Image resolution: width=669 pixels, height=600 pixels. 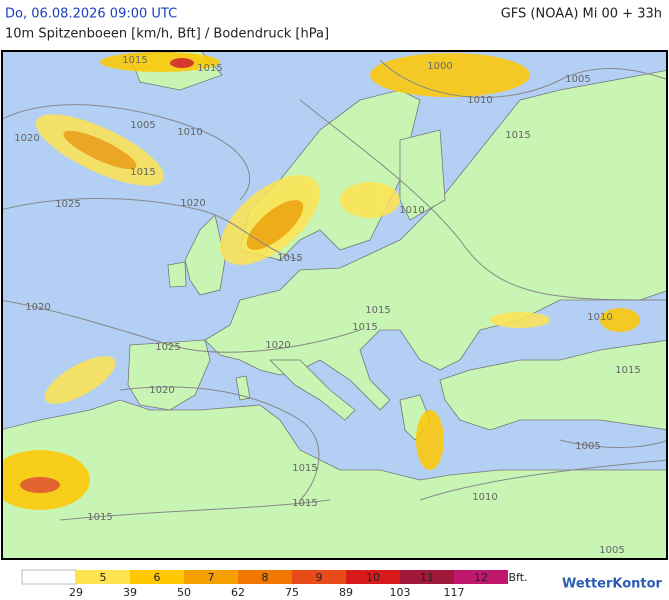 What do you see at coordinates (91, 14) in the screenshot?
I see `datetime: Do, 06.08.2026 09:00 UTC` at bounding box center [91, 14].